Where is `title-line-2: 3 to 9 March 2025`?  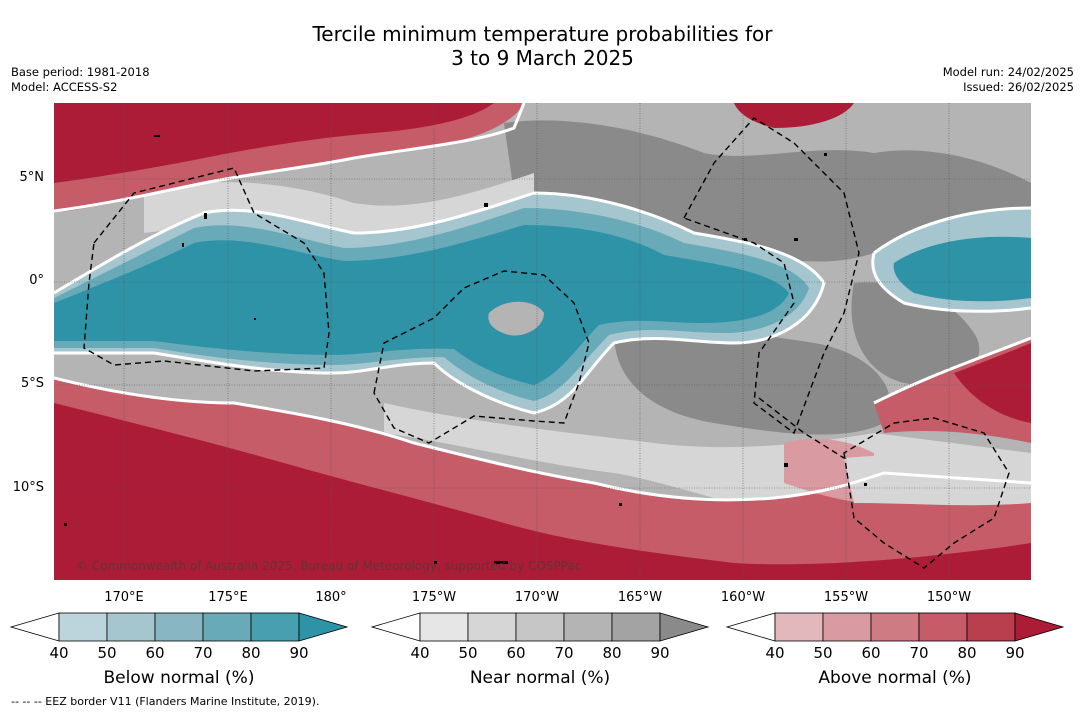
title-line-2: 3 to 9 March 2025 is located at coordinates (542, 58).